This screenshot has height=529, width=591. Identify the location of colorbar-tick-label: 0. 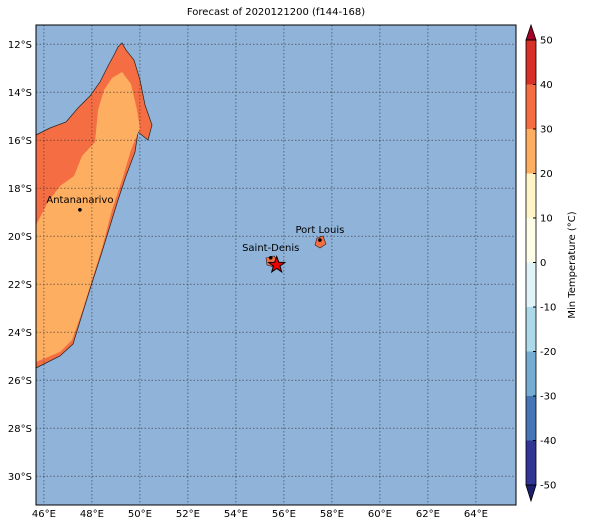
(543, 263).